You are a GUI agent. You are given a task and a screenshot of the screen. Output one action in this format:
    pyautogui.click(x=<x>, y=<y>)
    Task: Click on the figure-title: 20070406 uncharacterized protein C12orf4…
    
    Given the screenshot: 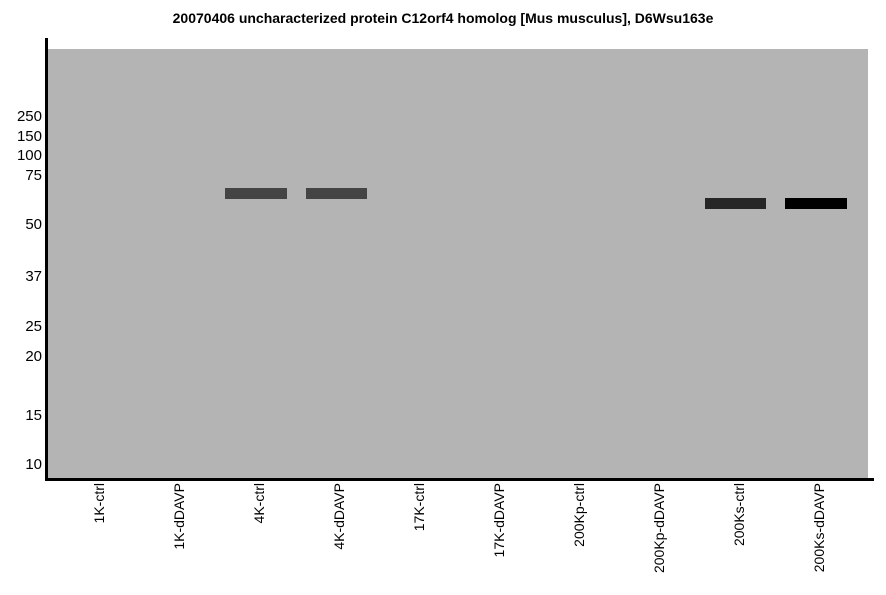 What is the action you would take?
    pyautogui.click(x=443, y=18)
    